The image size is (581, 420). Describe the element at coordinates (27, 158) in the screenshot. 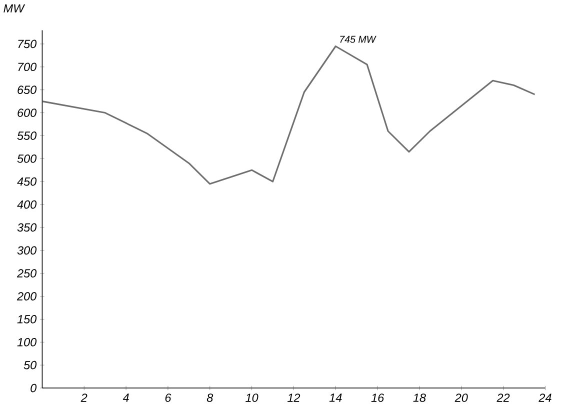

I see `y-tick-label: 500` at that location.